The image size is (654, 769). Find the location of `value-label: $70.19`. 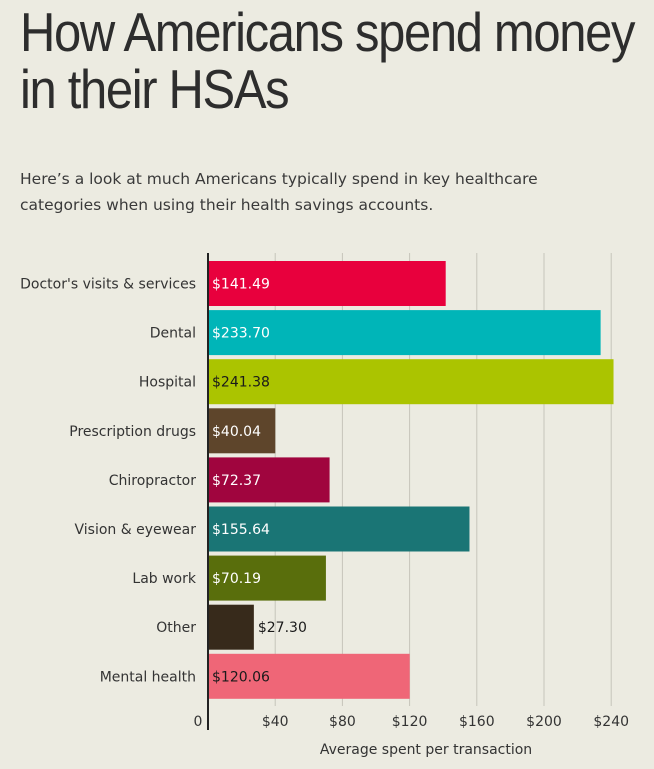

value-label: $70.19 is located at coordinates (236, 579).